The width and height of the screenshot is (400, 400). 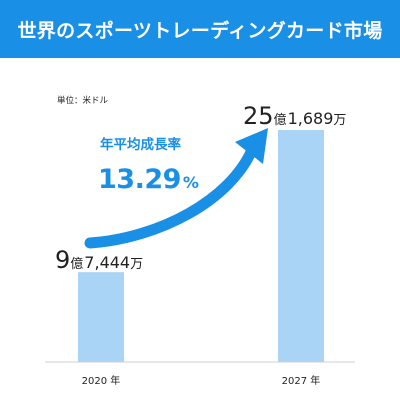 I want to click on growth-rate-label: 年平均成長率, so click(x=140, y=144).